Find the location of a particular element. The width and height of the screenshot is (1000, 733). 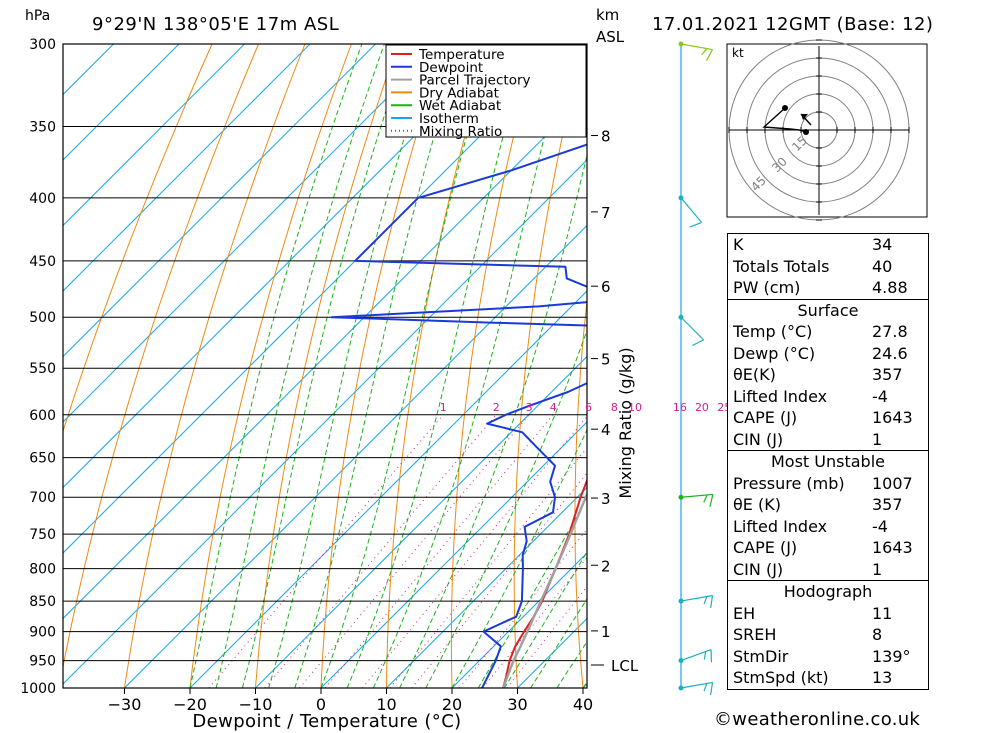

index-row: K 34 is located at coordinates (828, 245).